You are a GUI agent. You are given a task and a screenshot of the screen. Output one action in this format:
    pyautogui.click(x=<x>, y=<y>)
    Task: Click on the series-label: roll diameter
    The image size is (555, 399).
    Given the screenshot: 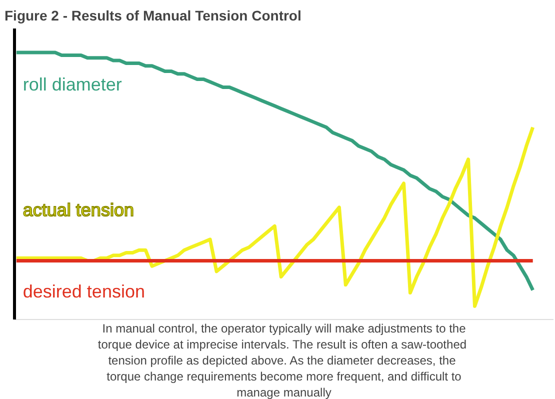 What is the action you would take?
    pyautogui.click(x=72, y=84)
    